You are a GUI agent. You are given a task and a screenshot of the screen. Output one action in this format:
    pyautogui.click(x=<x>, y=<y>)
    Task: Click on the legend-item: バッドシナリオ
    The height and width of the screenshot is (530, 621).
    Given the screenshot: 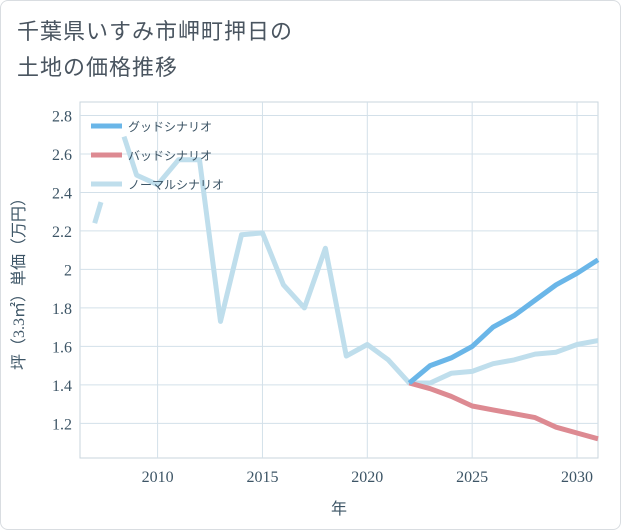 What is the action you would take?
    pyautogui.click(x=151, y=156)
    